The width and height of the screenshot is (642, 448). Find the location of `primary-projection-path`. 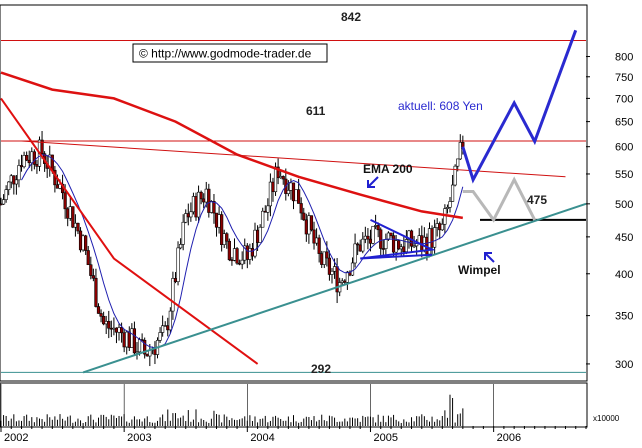

primary-projection-path is located at coordinates (519, 106).